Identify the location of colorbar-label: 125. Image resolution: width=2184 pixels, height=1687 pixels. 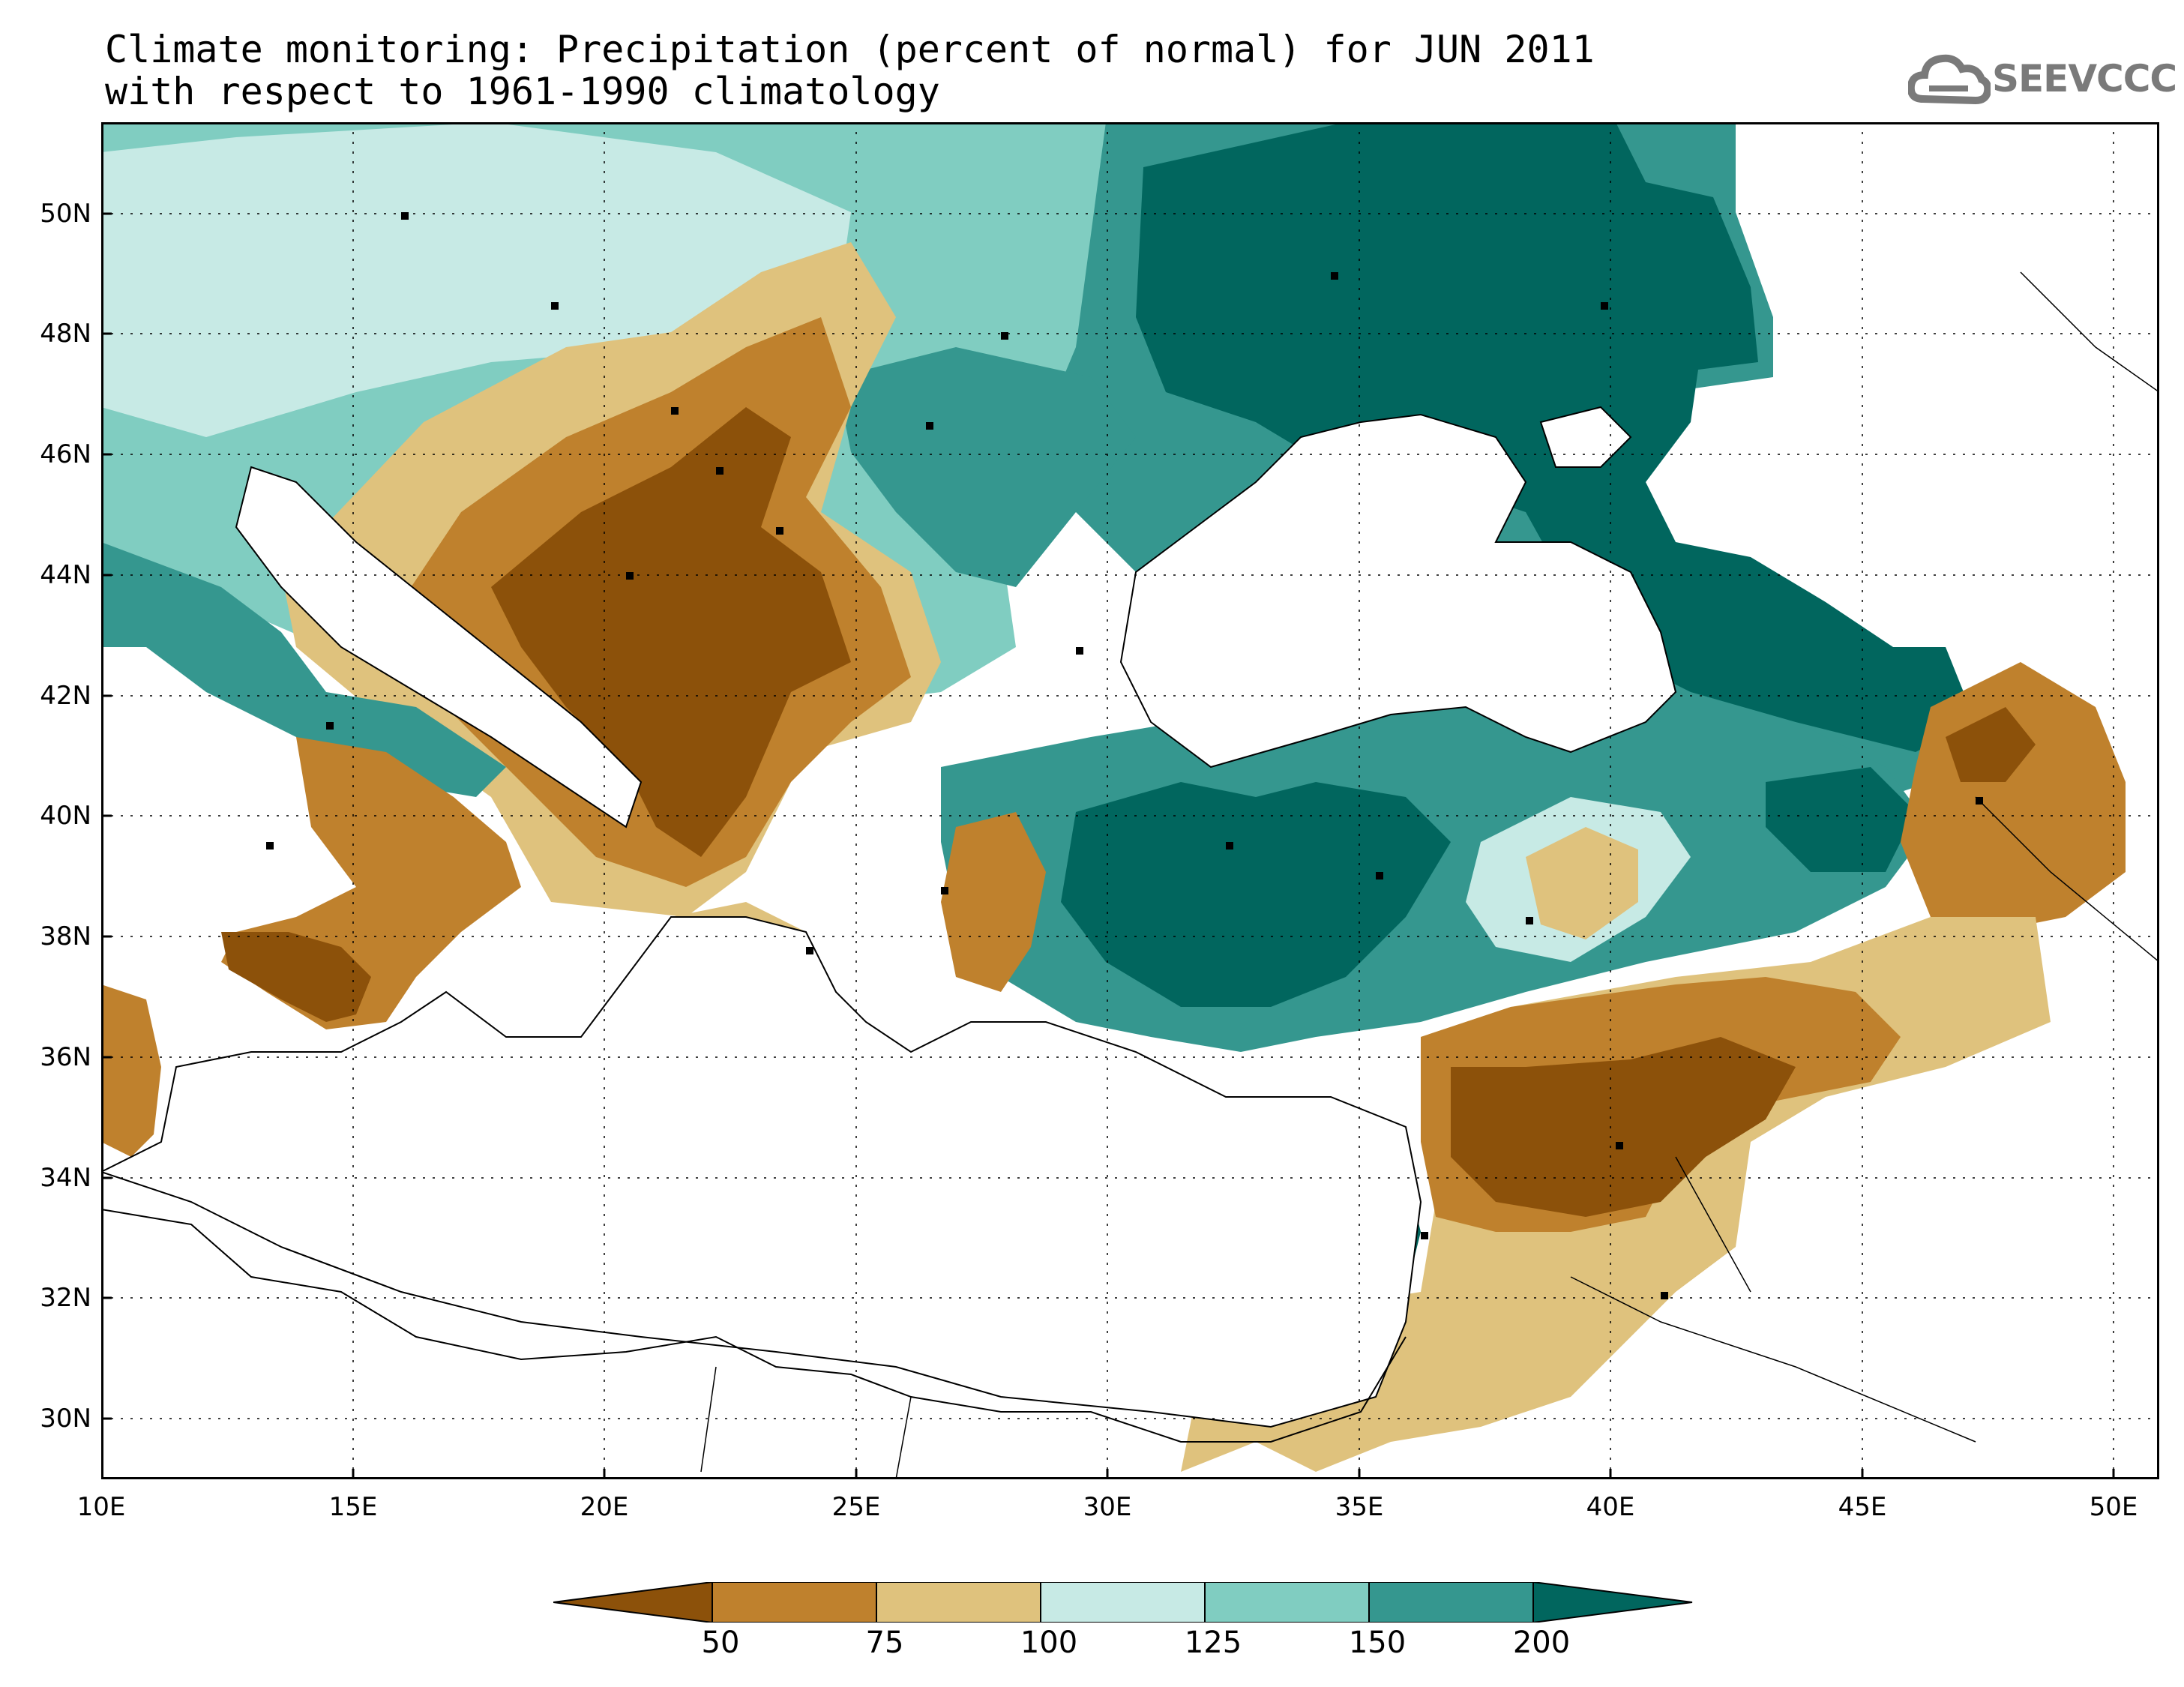
(1213, 1643).